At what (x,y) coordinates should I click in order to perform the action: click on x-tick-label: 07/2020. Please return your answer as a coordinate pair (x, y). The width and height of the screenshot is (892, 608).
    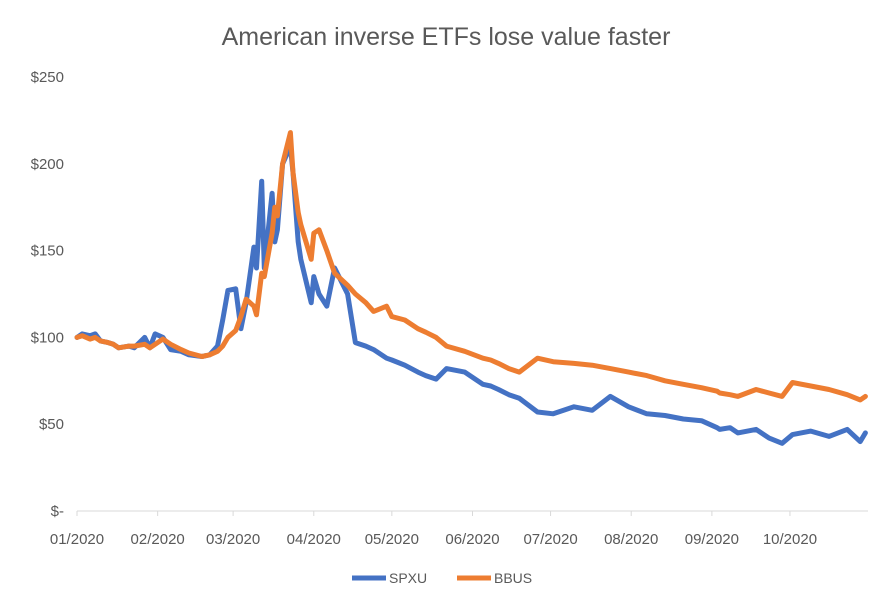
    Looking at the image, I should click on (550, 539).